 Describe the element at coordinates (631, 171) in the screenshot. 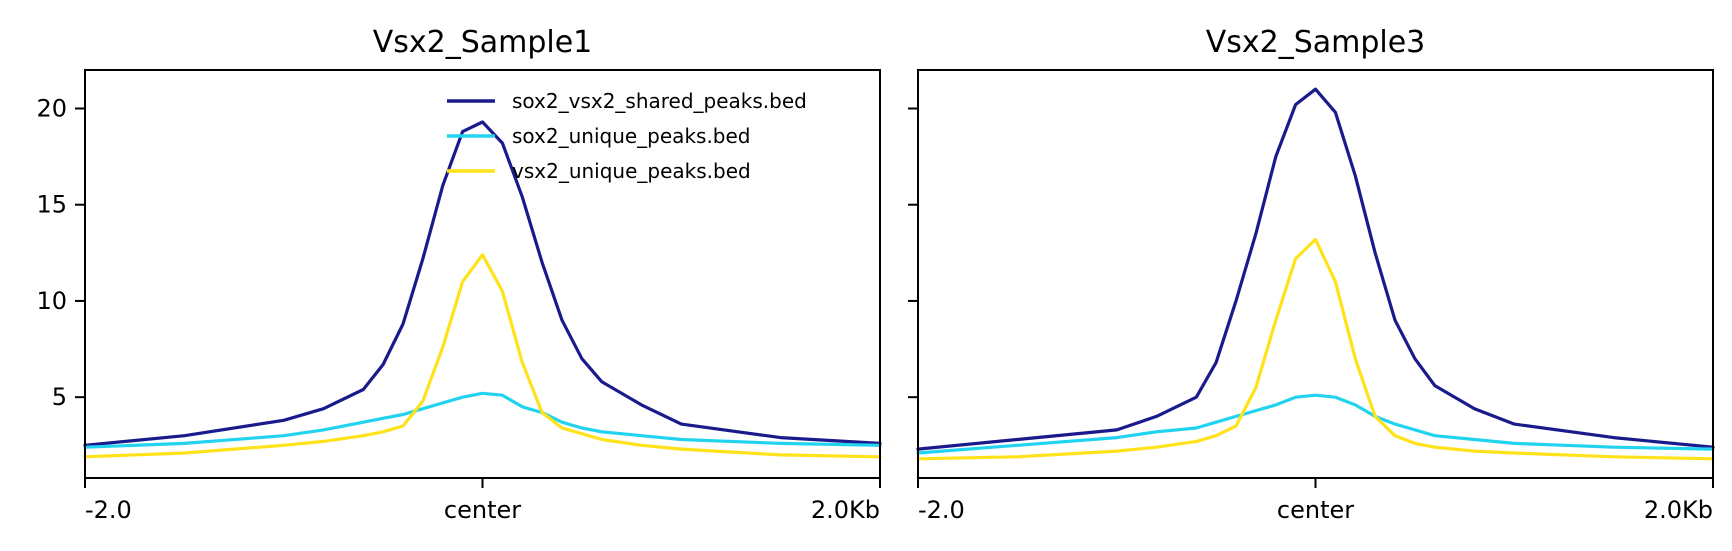

I see `legend-label-3: vsx2_unique_peaks.bed` at that location.